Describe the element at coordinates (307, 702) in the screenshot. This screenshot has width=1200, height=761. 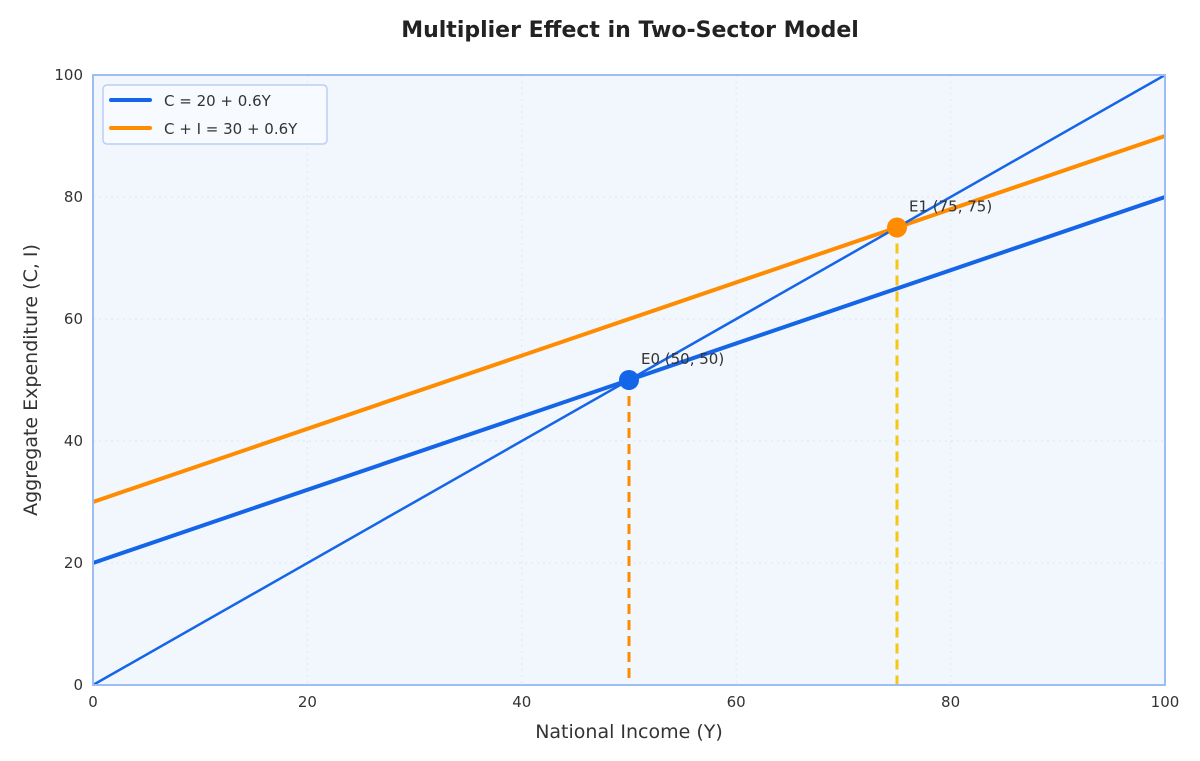
I see `x-tick-label: 20` at that location.